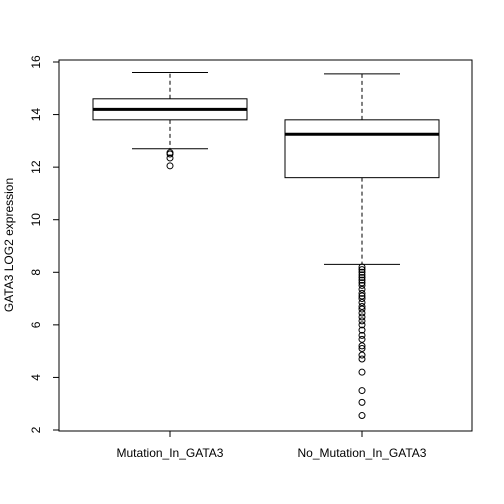 The height and width of the screenshot is (504, 504). Describe the element at coordinates (36, 62) in the screenshot. I see `y-tick-label: 16` at that location.